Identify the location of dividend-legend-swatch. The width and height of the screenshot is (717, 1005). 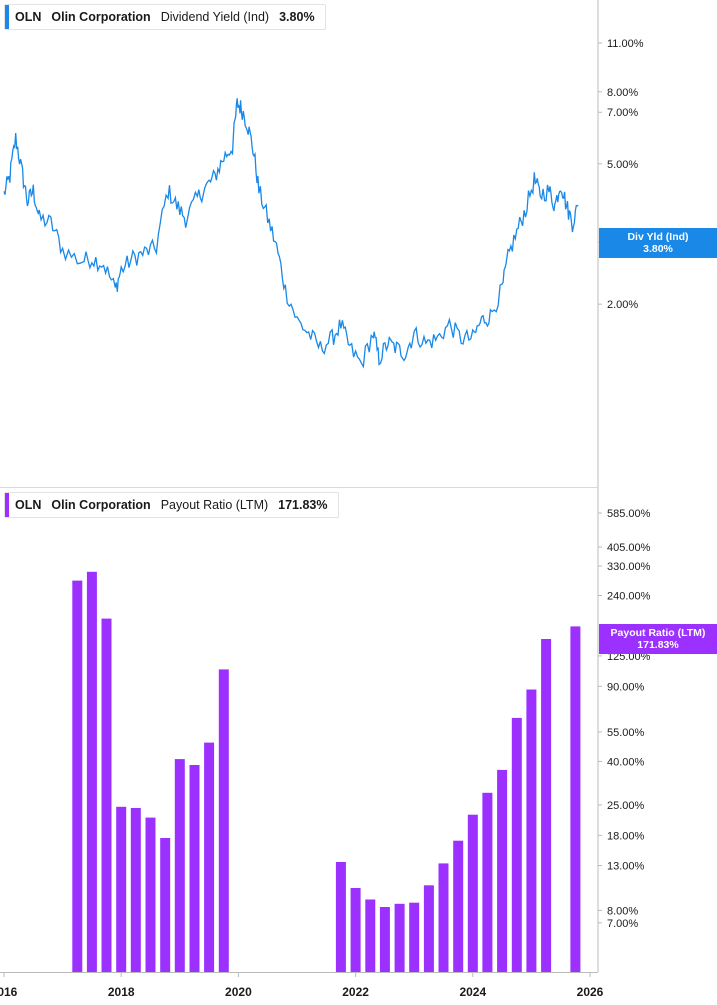
(7, 17).